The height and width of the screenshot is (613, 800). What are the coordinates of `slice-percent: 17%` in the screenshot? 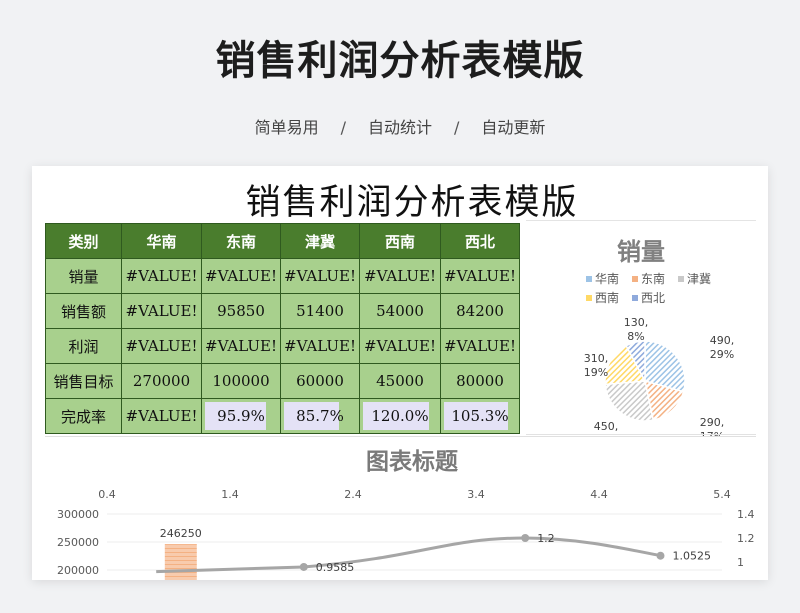 It's located at (712, 433).